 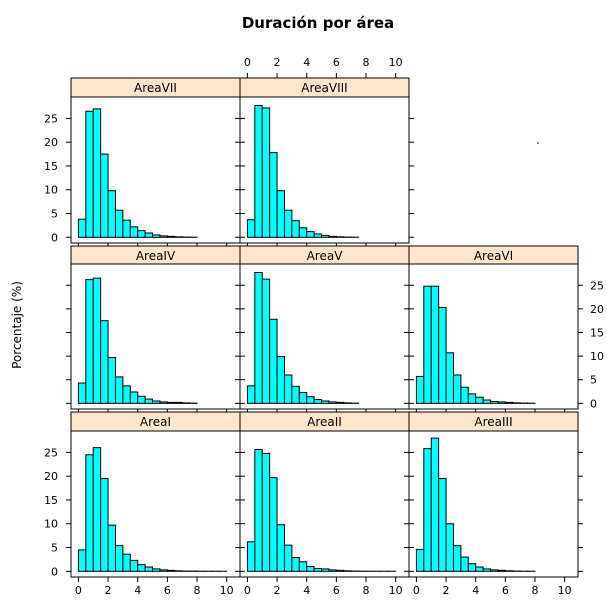 What do you see at coordinates (51, 476) in the screenshot?
I see `y-tick-label: 20` at bounding box center [51, 476].